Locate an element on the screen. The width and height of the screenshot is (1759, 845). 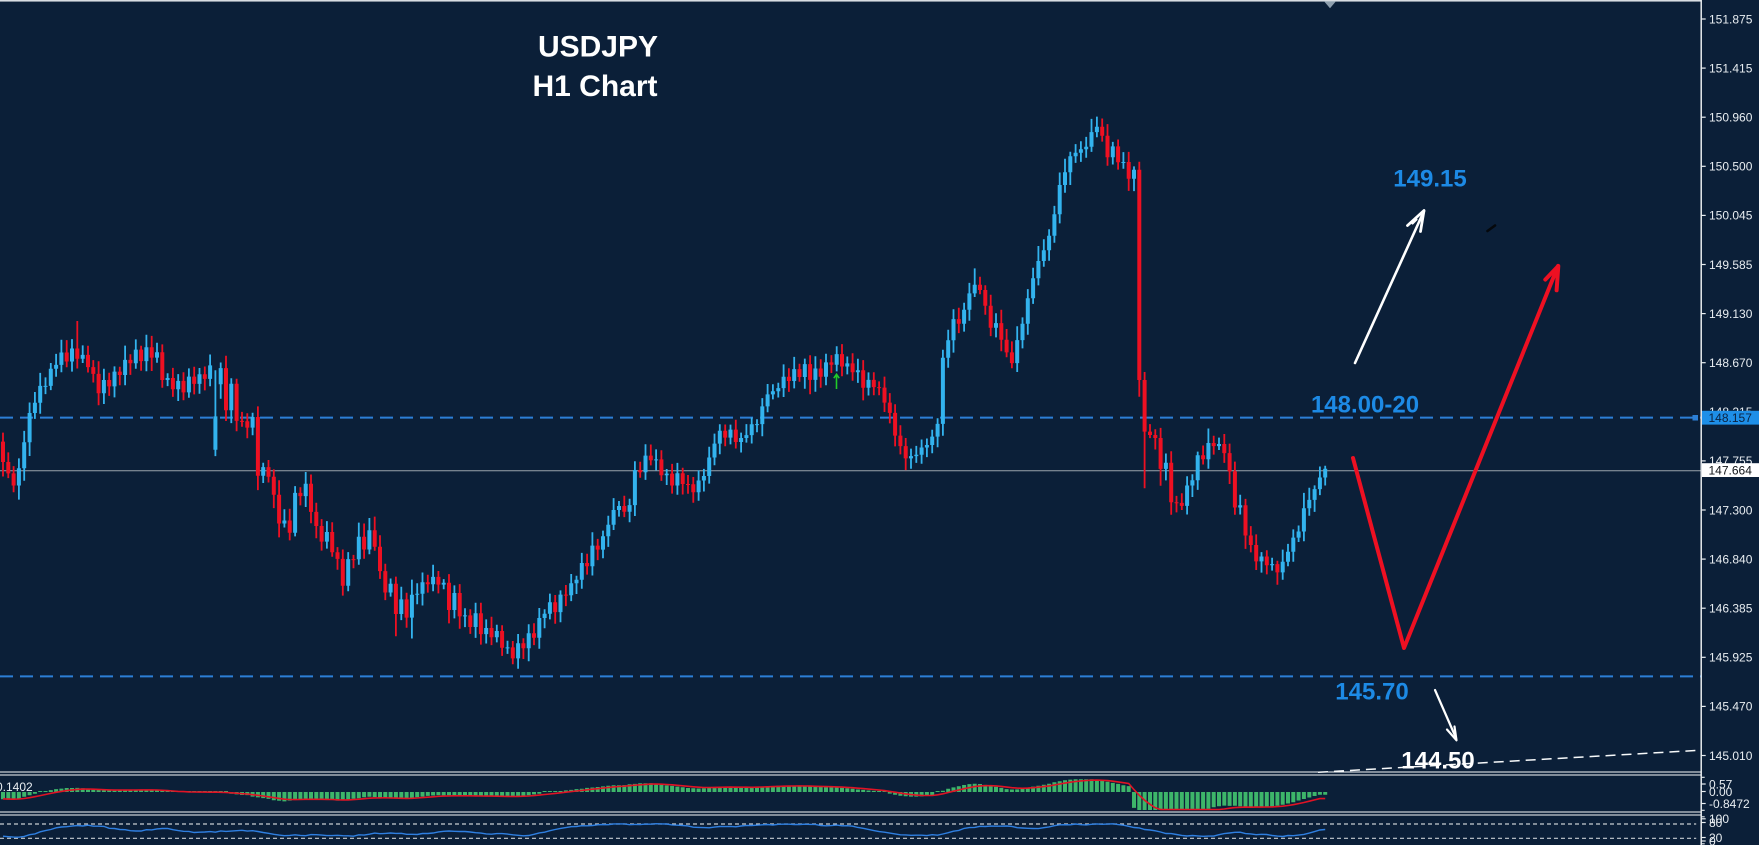
svg-text: 145.010 is located at coordinates (1731, 756).